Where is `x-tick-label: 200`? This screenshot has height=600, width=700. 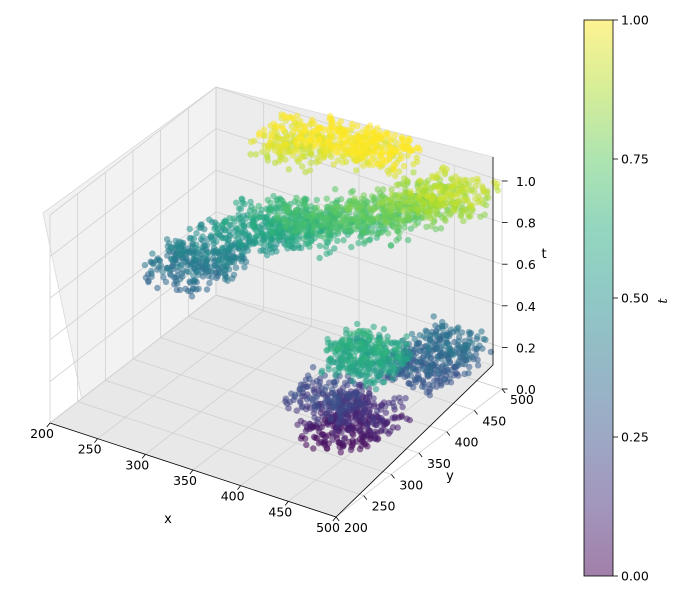 x-tick-label: 200 is located at coordinates (42, 433).